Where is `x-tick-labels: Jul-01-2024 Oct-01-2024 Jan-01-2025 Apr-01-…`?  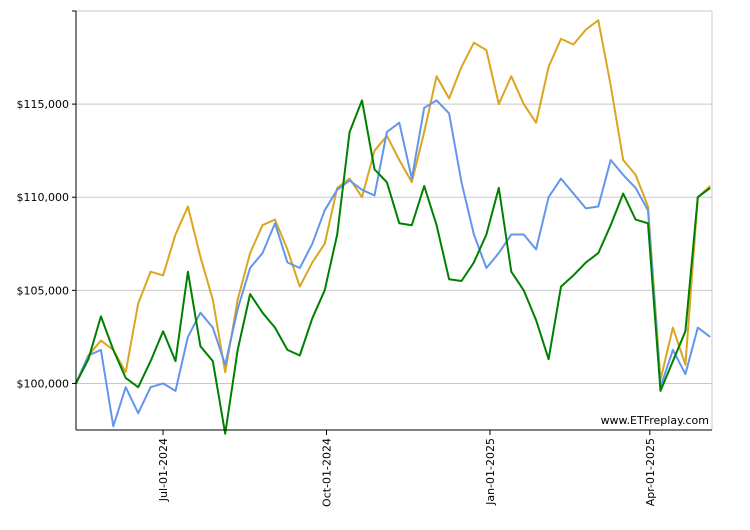
x-tick-labels: Jul-01-2024 Oct-01-2024 Jan-01-2025 Apr-01-… is located at coordinates (407, 472).